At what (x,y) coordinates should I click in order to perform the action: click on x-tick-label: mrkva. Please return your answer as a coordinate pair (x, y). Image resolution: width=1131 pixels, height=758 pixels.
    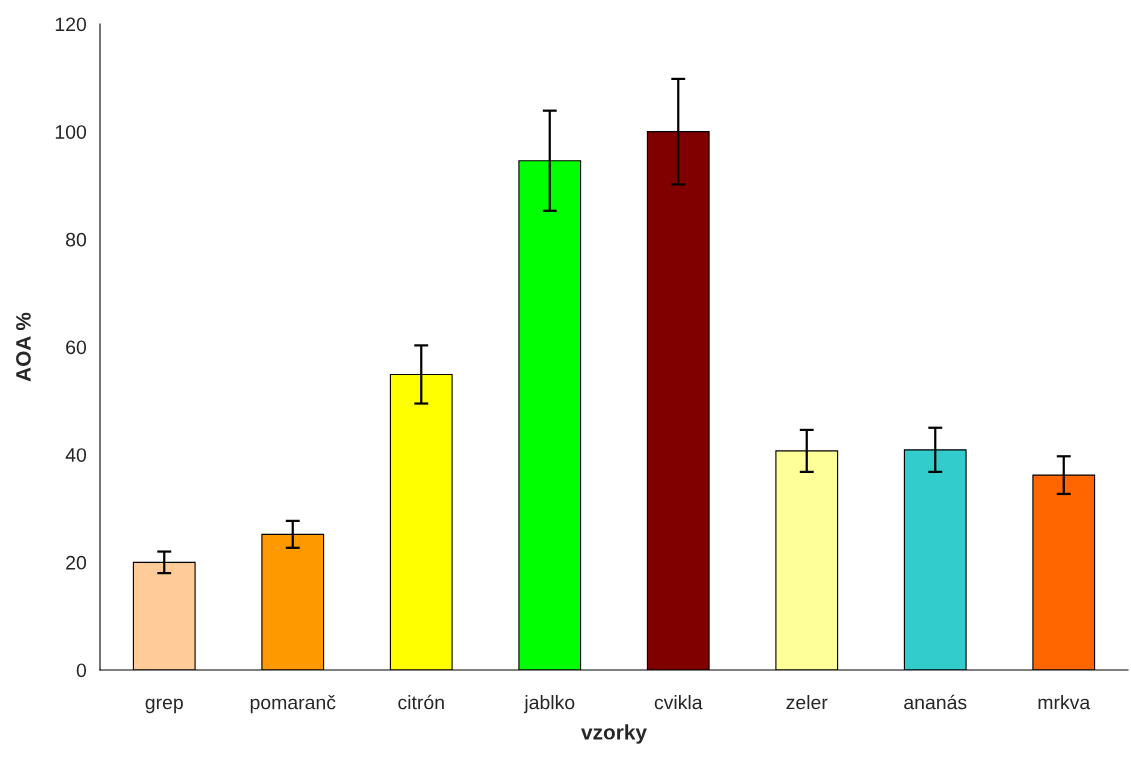
    Looking at the image, I should click on (1064, 702).